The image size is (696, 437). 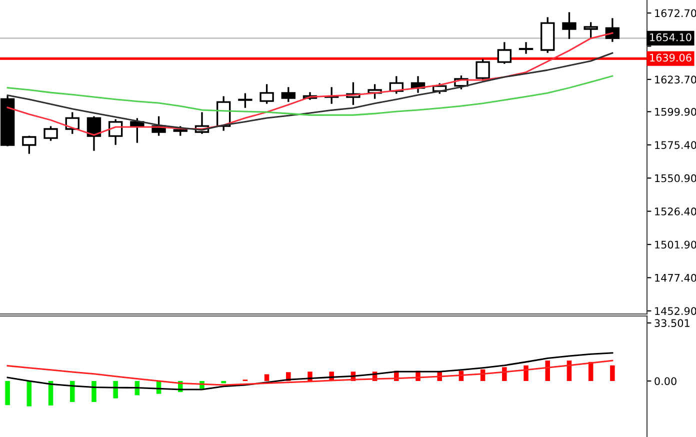 What do you see at coordinates (675, 145) in the screenshot?
I see `y-tick-label: 1575.40` at bounding box center [675, 145].